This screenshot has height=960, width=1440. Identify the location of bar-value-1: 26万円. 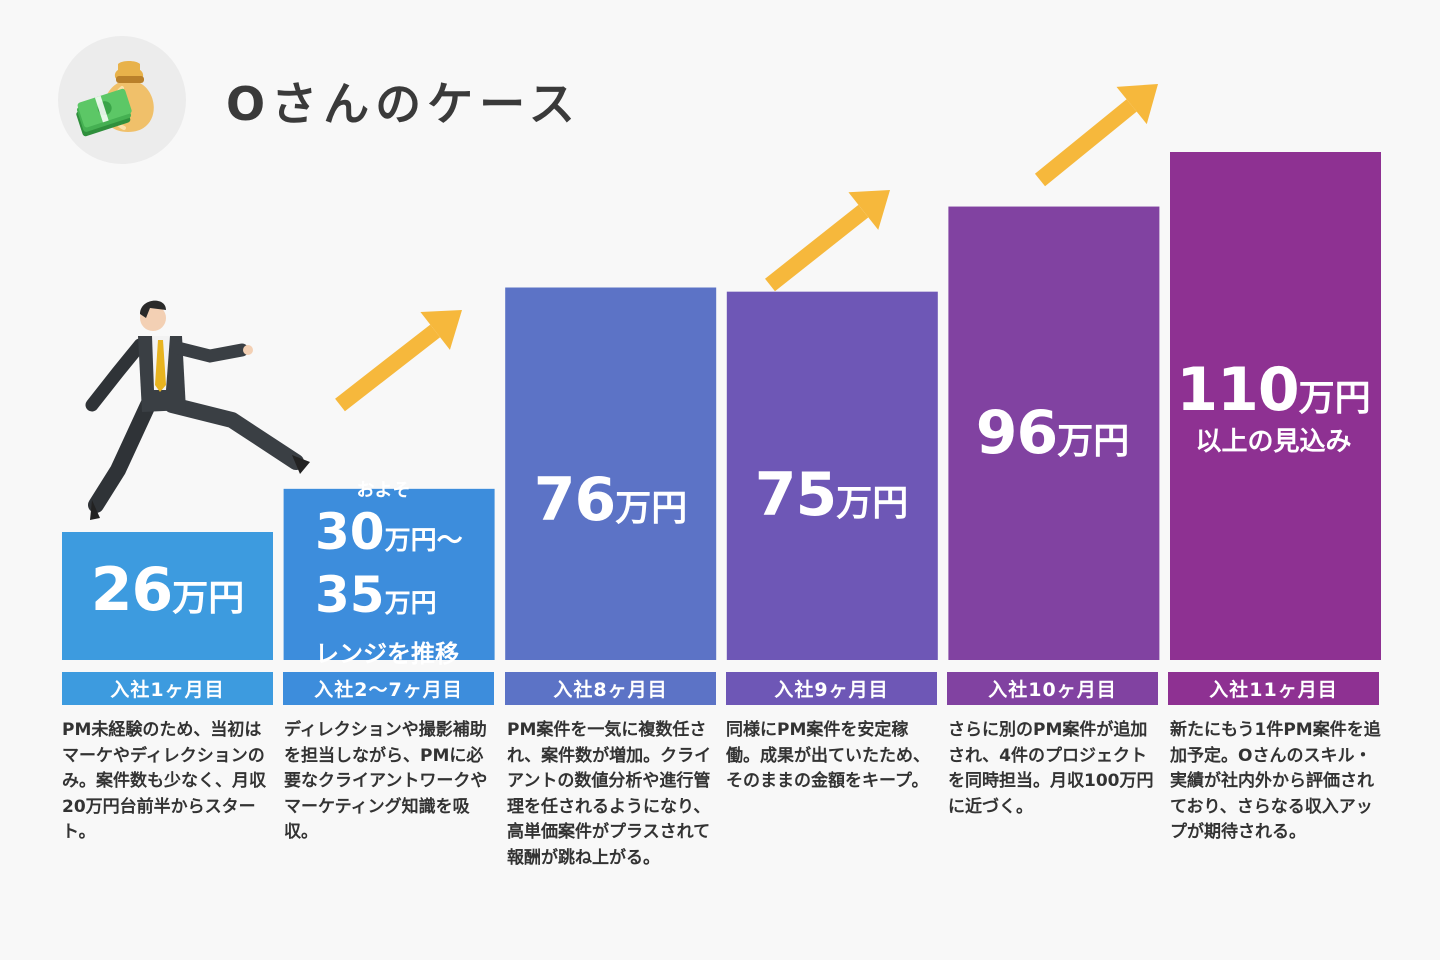
(167, 590).